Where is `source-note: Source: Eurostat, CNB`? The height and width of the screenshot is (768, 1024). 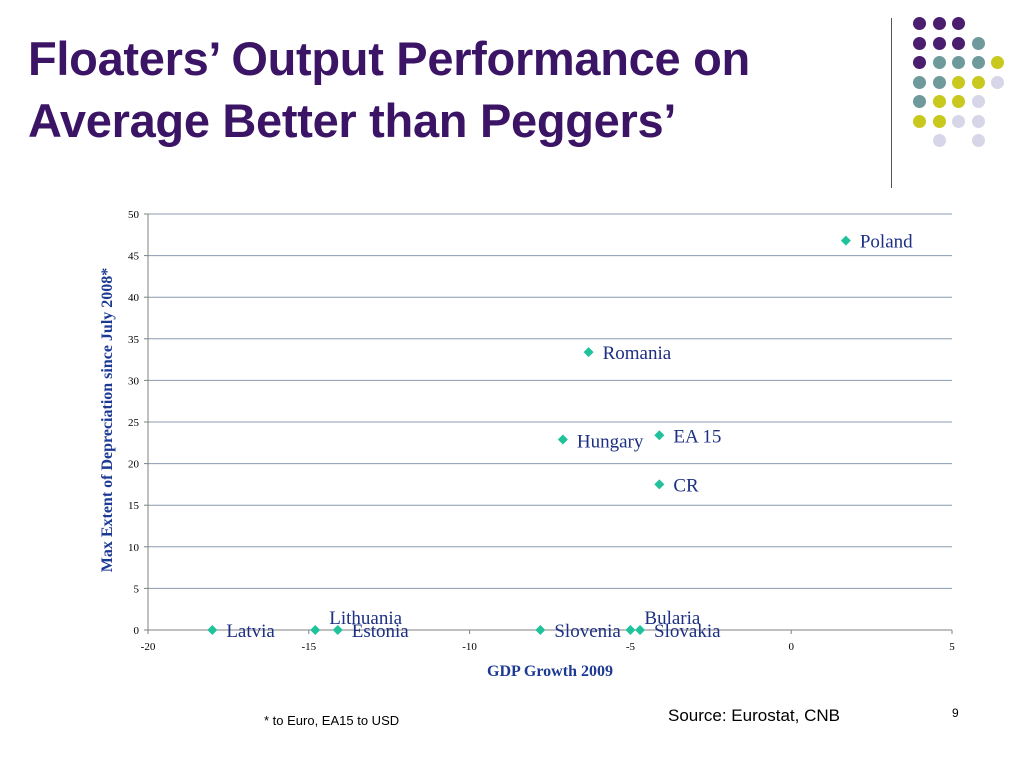
source-note: Source: Eurostat, CNB is located at coordinates (754, 715).